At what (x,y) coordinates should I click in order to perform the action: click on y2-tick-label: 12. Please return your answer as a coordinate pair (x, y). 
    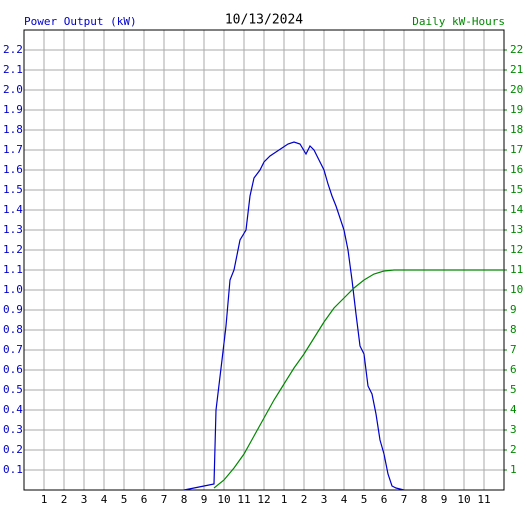
    Looking at the image, I should click on (516, 249).